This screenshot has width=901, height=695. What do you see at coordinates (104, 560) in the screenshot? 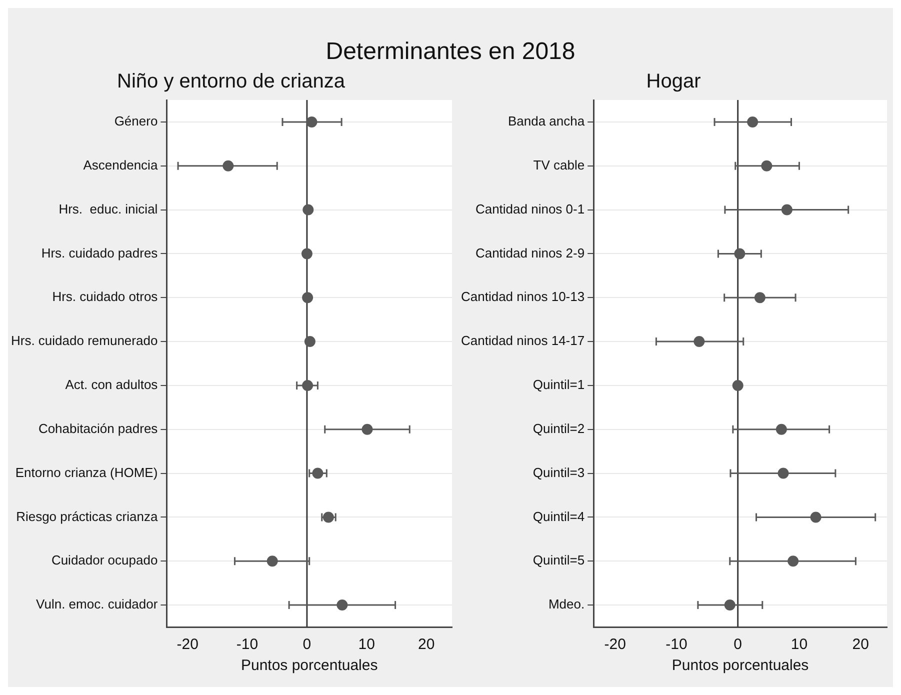
I see `y-tick-label: Cuidador ocupado` at bounding box center [104, 560].